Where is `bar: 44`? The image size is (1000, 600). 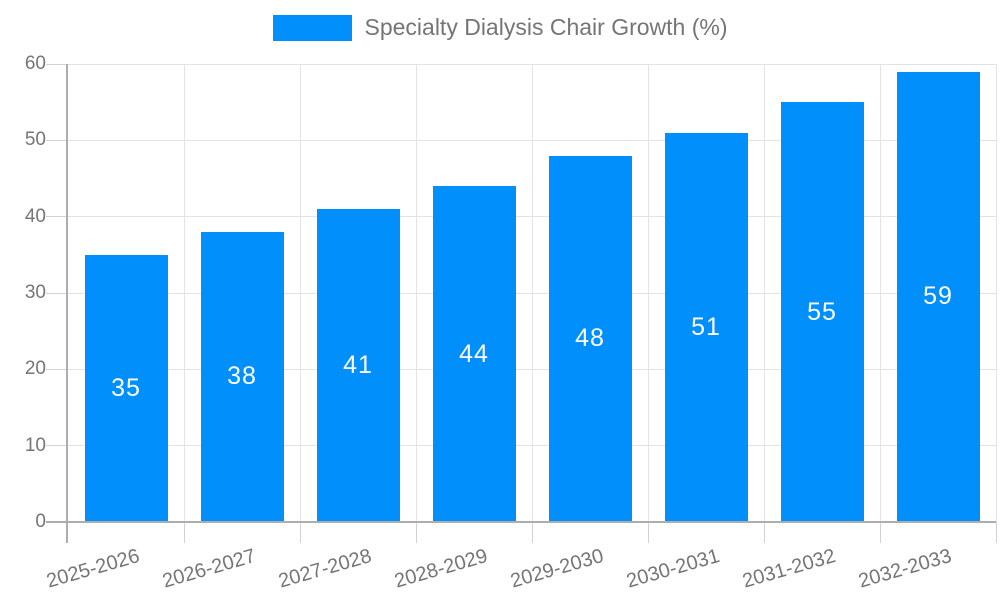
bar: 44 is located at coordinates (474, 354).